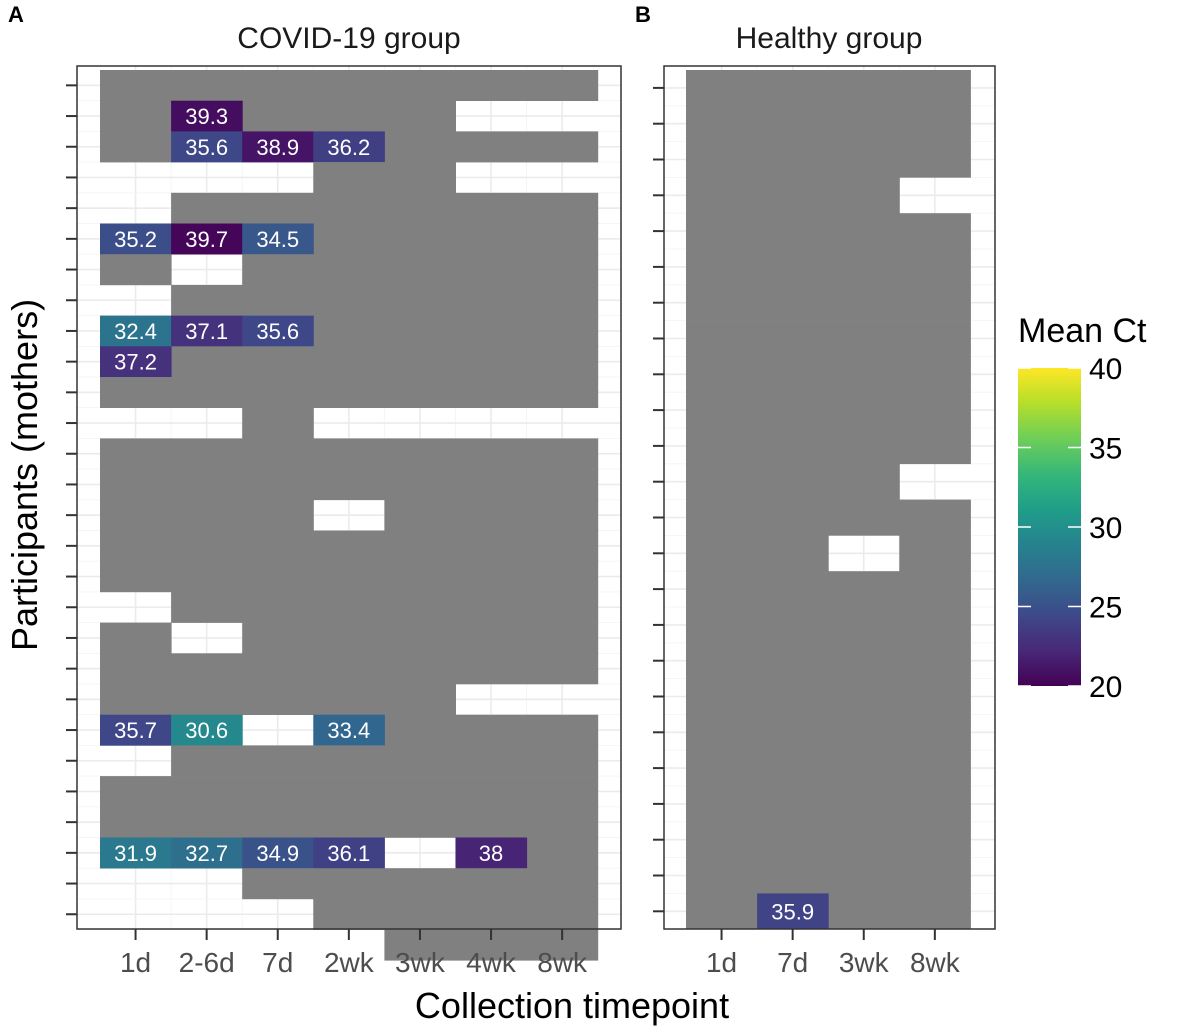 The image size is (1181, 1035). I want to click on x-tick-label: 1d, so click(721, 962).